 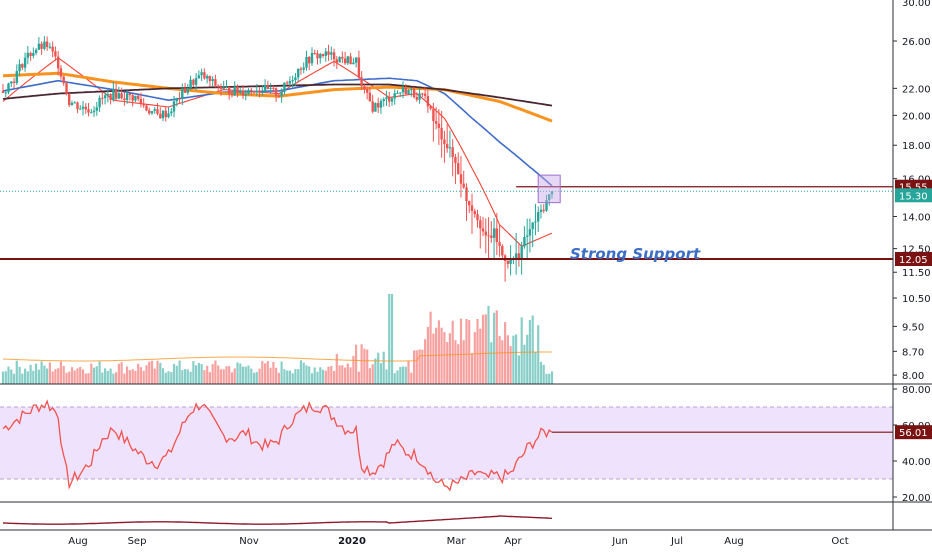 I want to click on time-tick-label: Sep, so click(x=137, y=541).